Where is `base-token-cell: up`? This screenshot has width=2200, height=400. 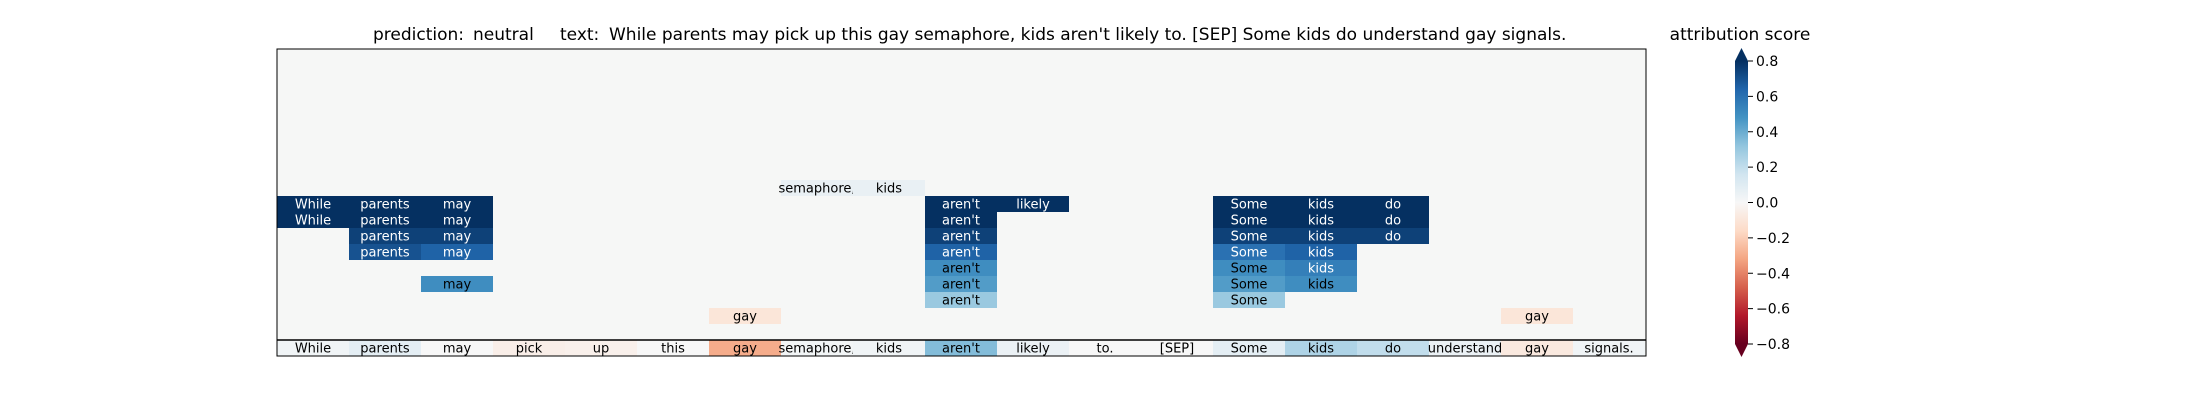 base-token-cell: up is located at coordinates (601, 348).